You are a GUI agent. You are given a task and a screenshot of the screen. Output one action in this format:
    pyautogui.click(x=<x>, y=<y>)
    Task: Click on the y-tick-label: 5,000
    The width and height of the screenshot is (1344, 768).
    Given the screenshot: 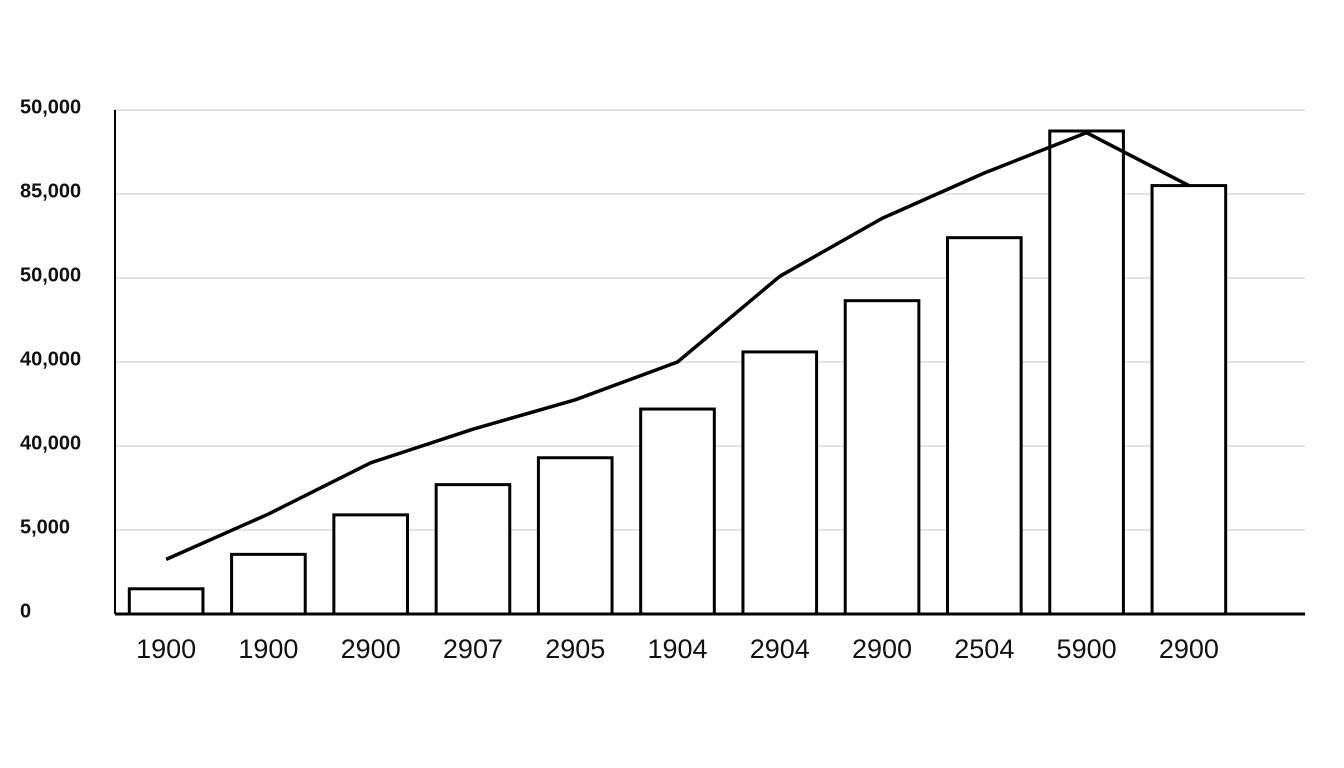 What is the action you would take?
    pyautogui.click(x=45, y=527)
    